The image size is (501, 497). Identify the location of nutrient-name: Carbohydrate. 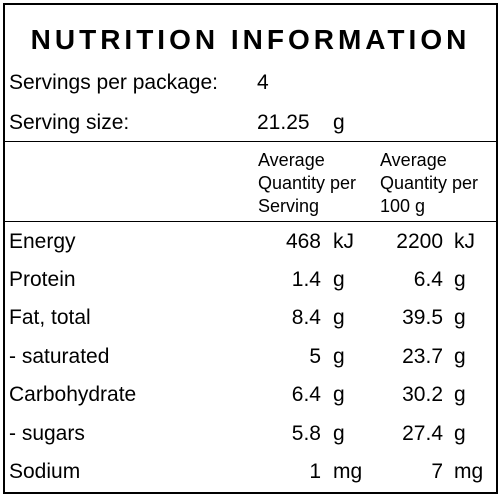
(73, 394).